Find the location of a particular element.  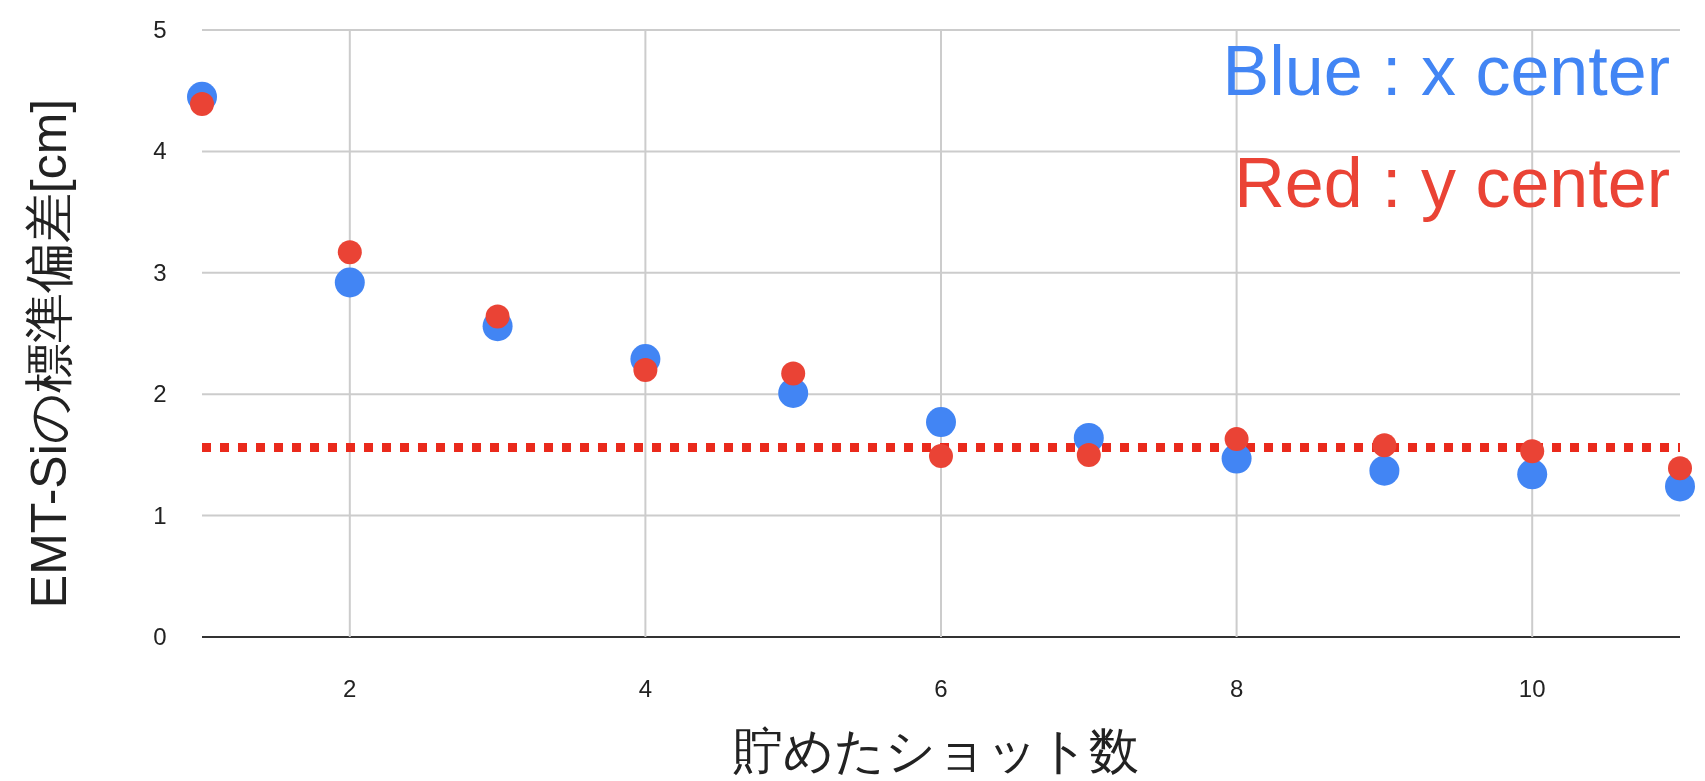

y-tick-label: 5 is located at coordinates (160, 29).